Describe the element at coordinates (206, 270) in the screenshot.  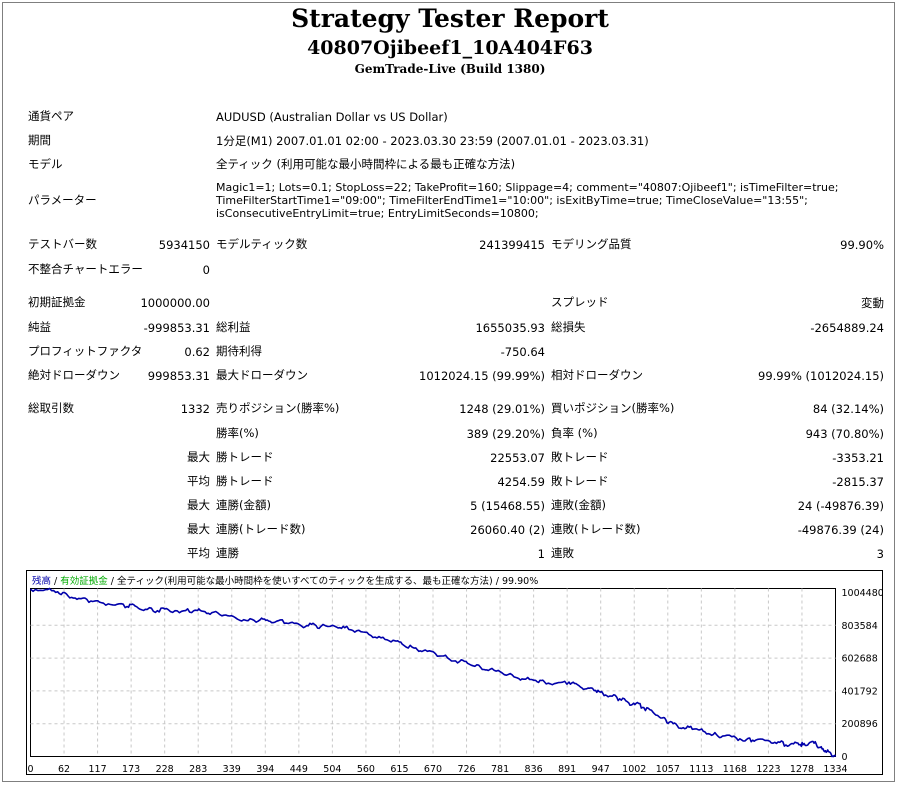
I see `errors-value: 0` at that location.